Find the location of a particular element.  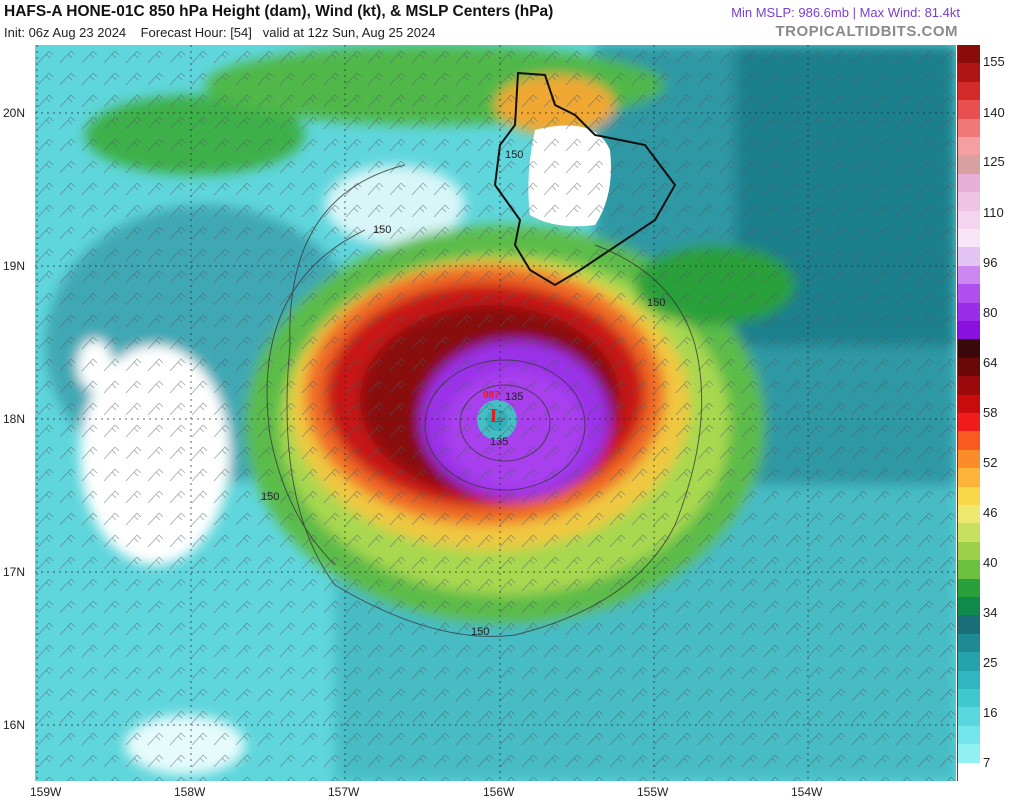

colorbar-label: 125 is located at coordinates (994, 161).